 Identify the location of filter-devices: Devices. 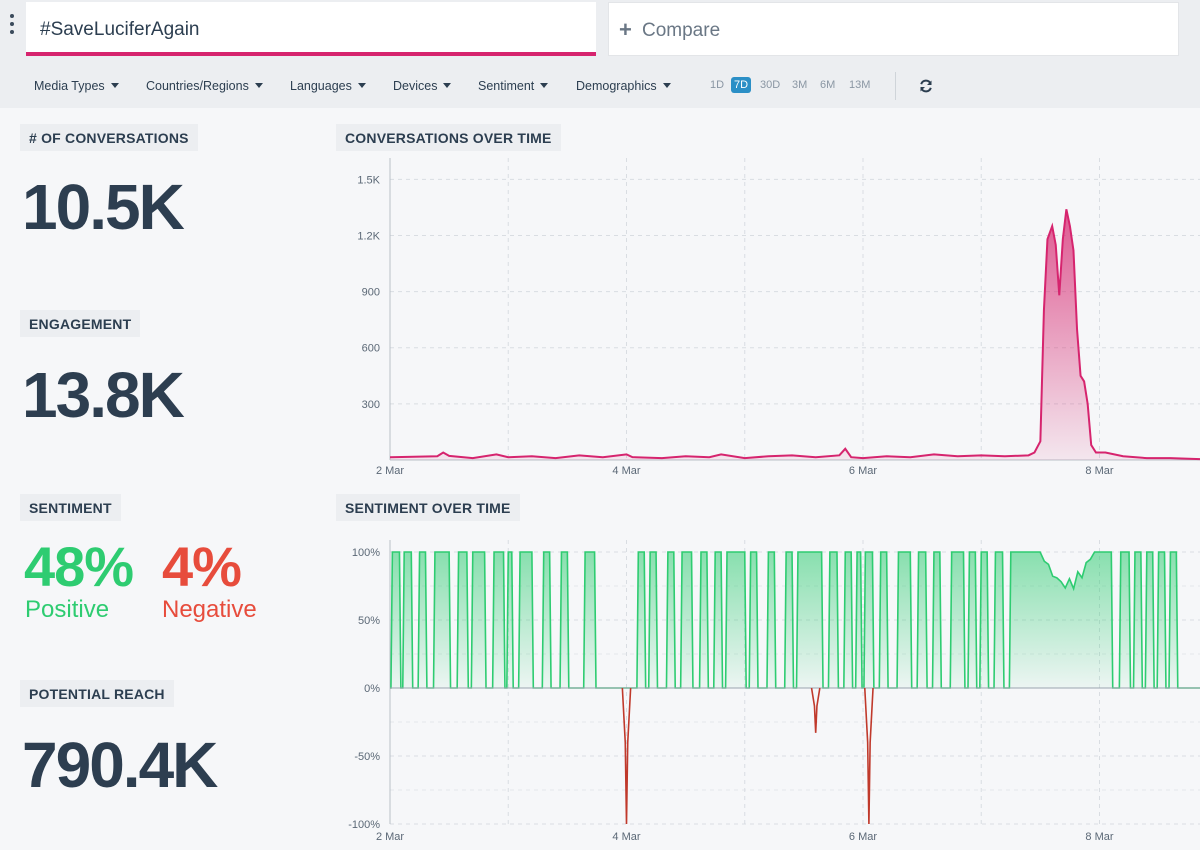
(422, 86).